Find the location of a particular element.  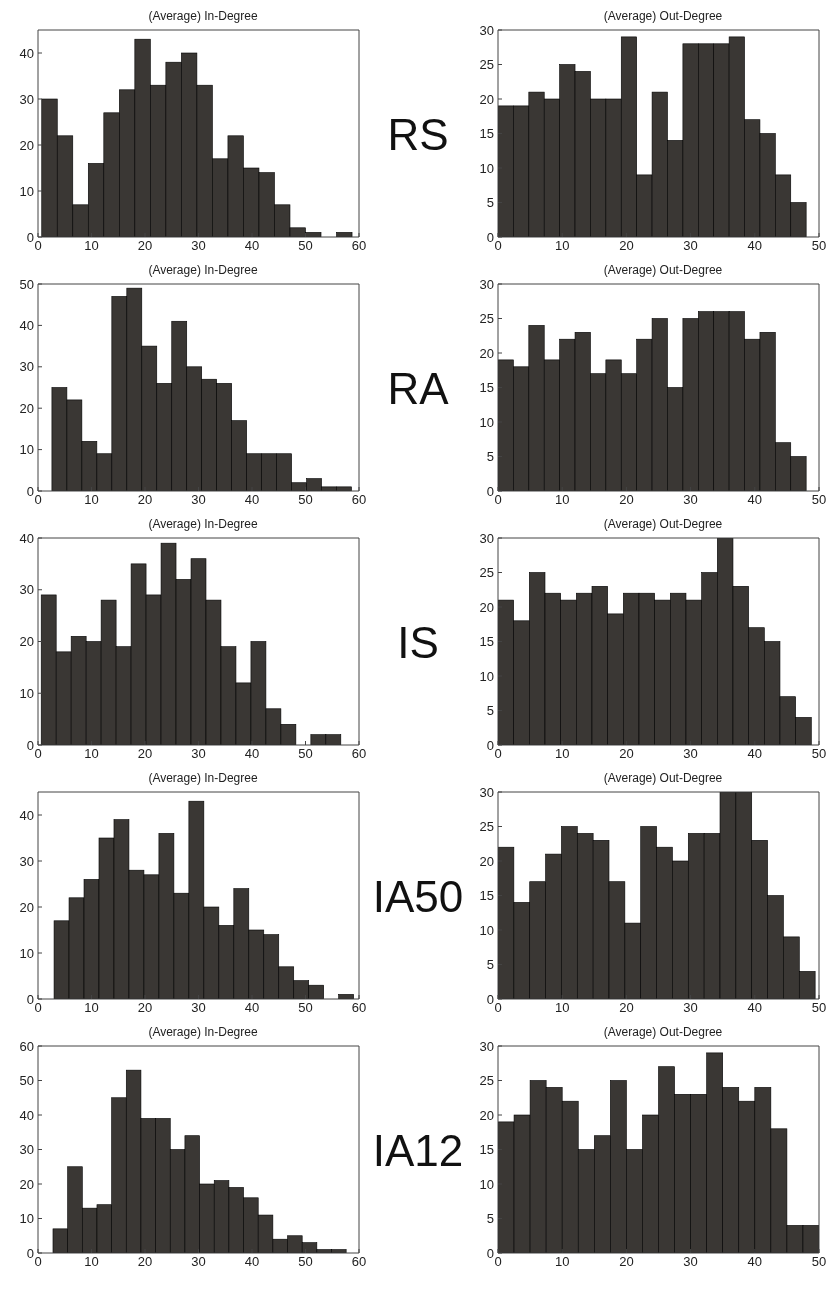

text: IS is located at coordinates (418, 642).